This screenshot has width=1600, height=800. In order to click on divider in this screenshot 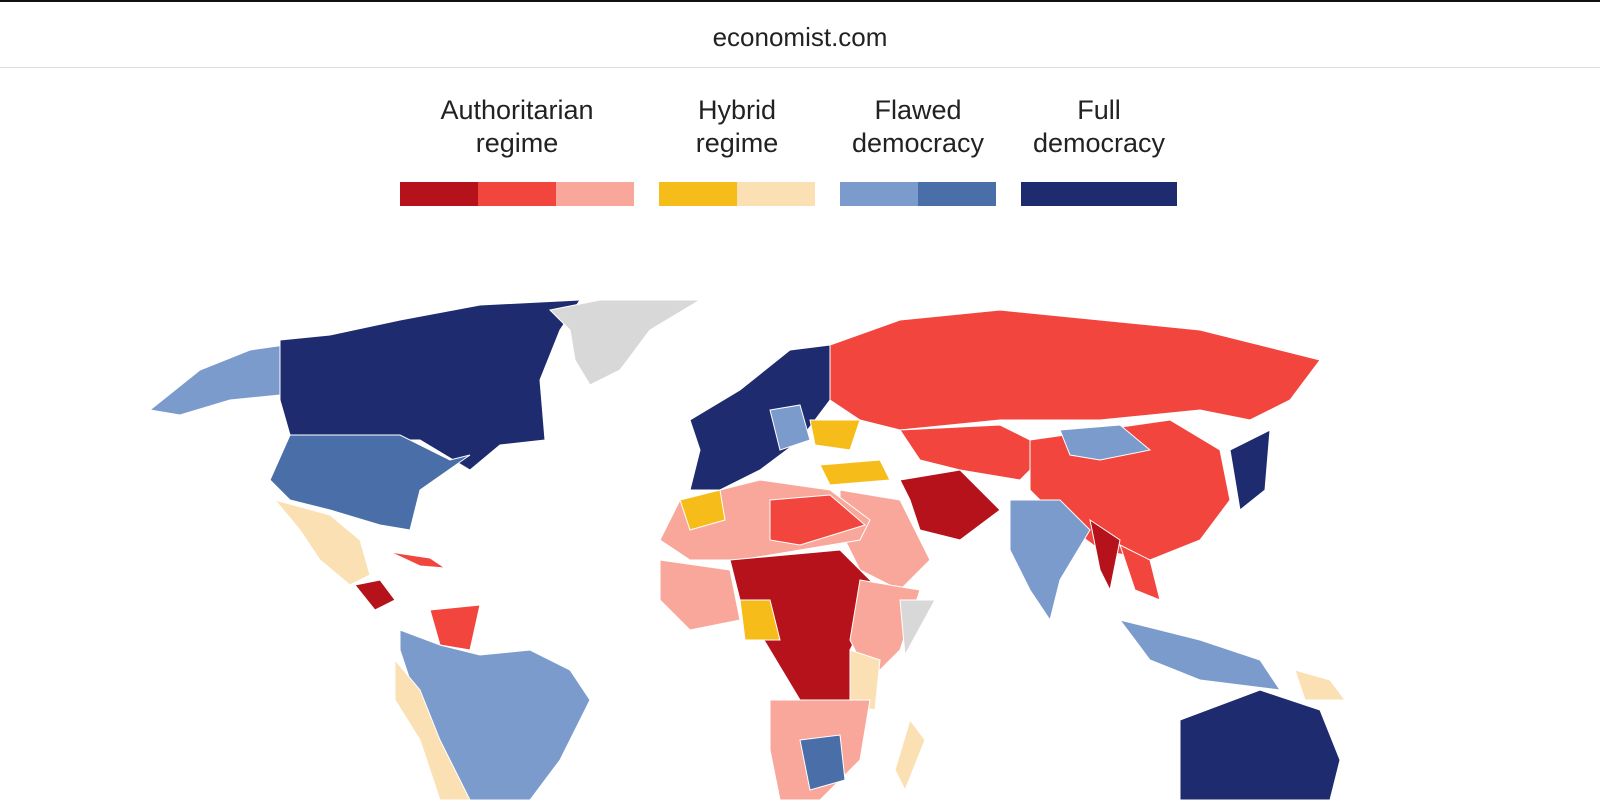, I will do `click(800, 67)`.